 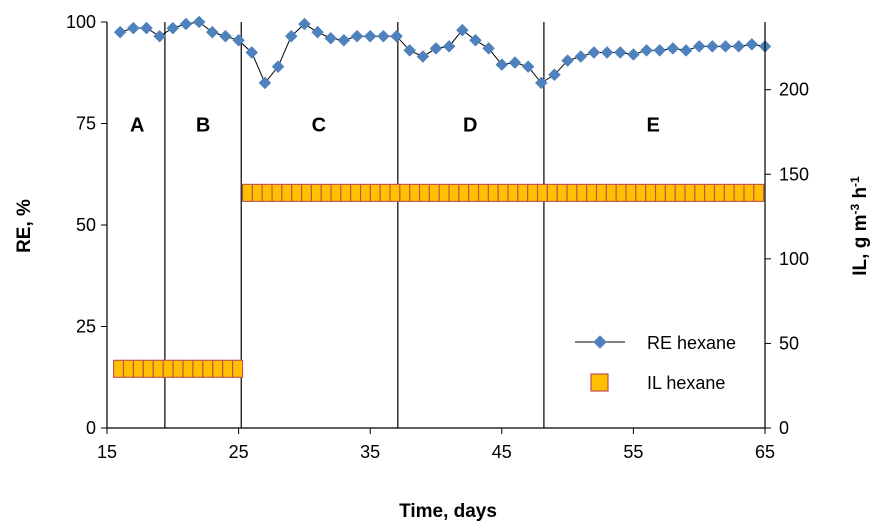 I want to click on legend-il-marker, so click(x=599, y=382).